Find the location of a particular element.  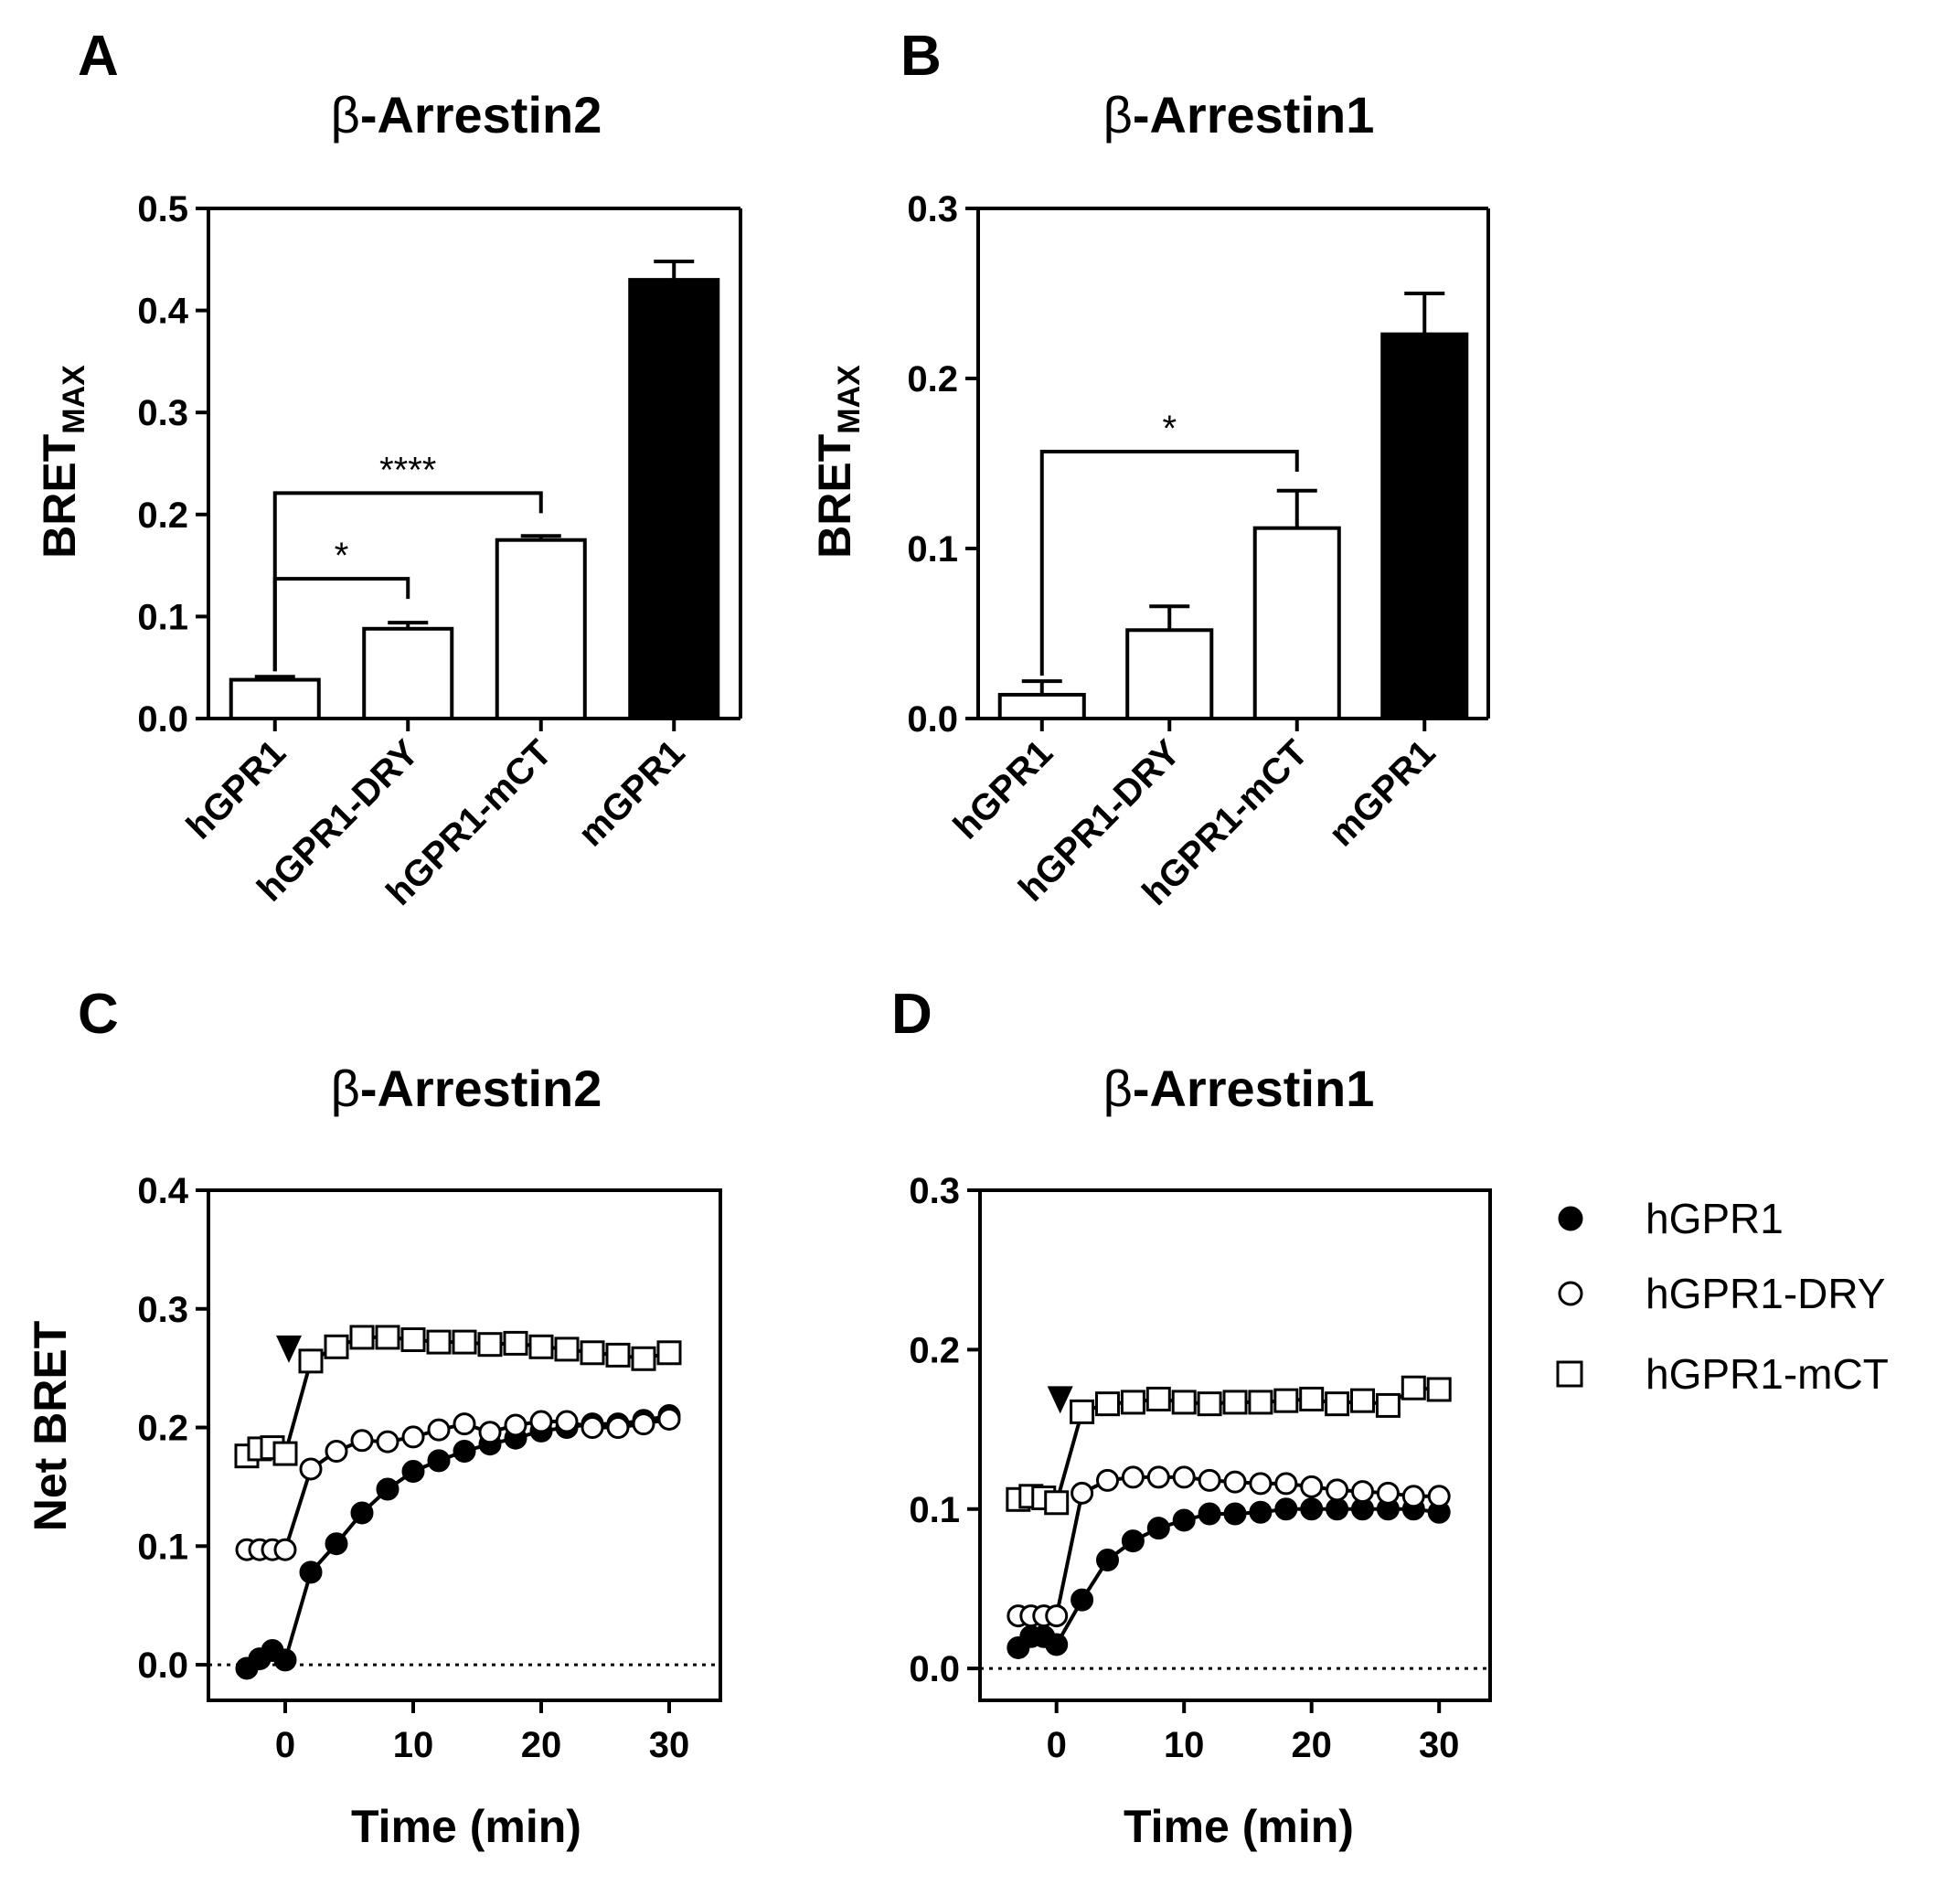

legend: hGPR1 hGPR1-DRY hGPR1-mCT is located at coordinates (1722, 1297).